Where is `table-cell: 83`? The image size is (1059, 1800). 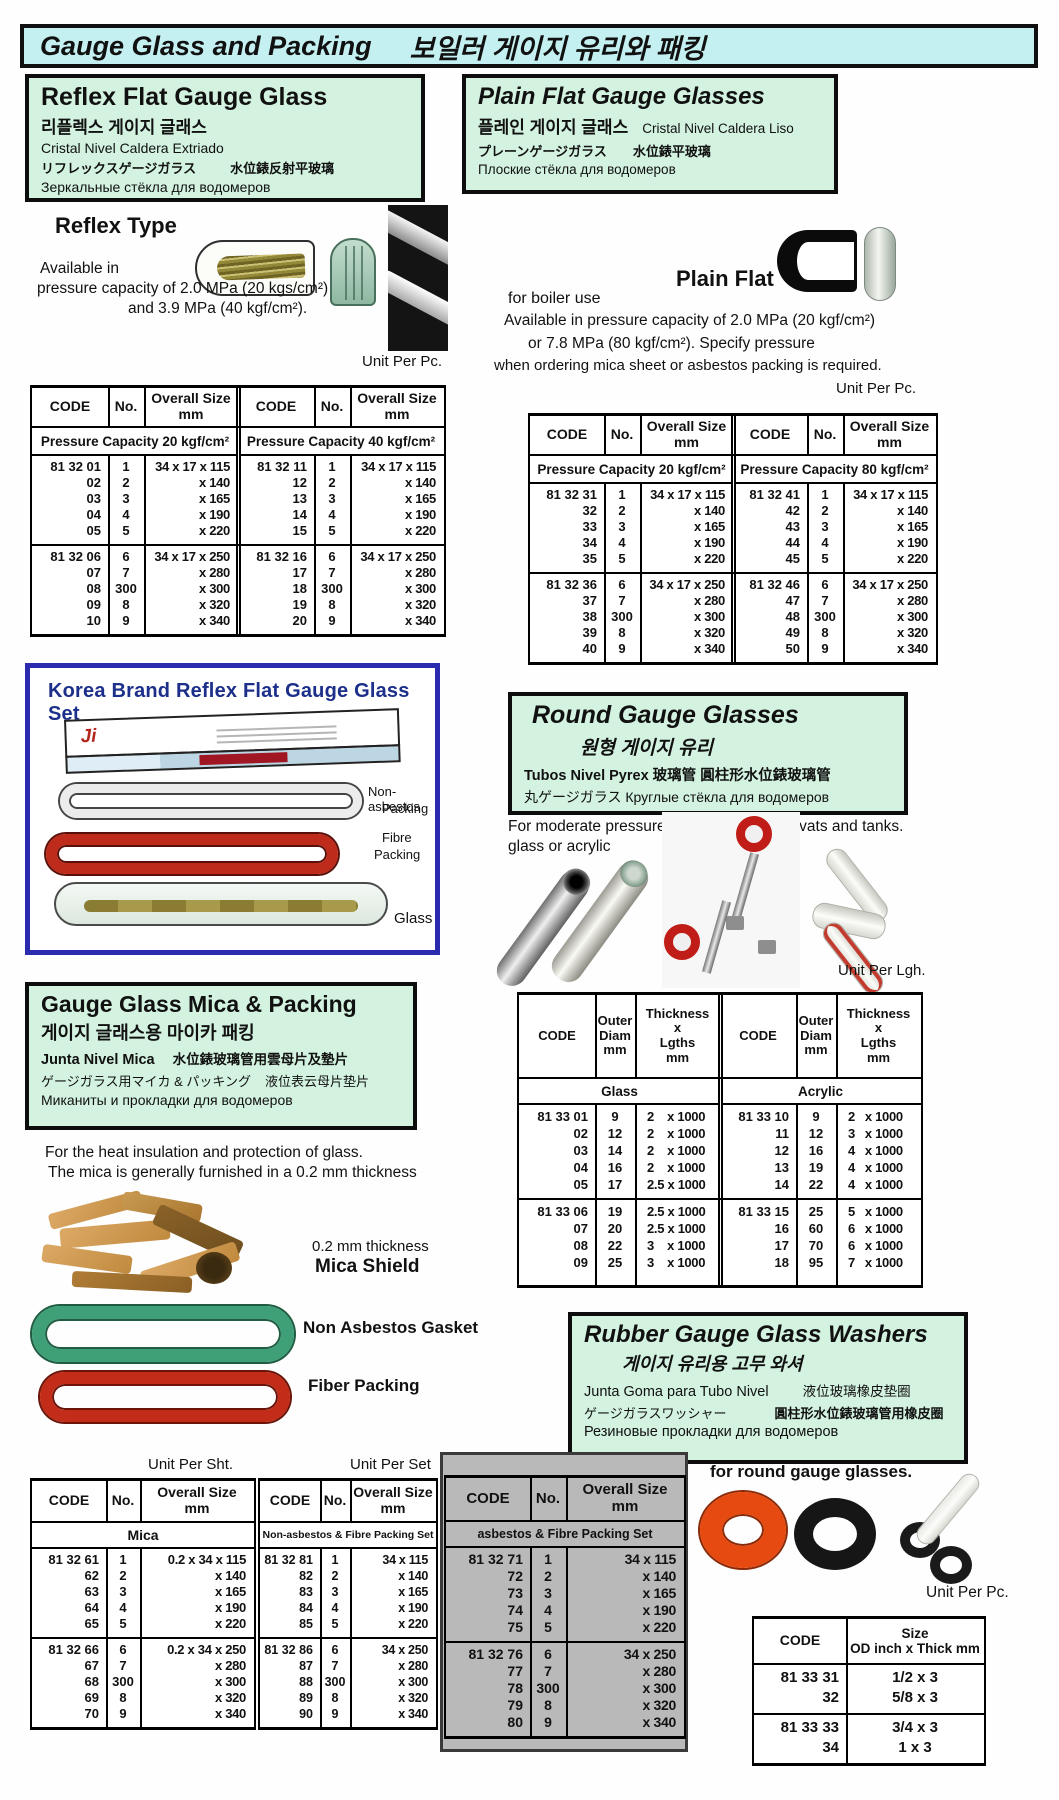
table-cell: 83 is located at coordinates (306, 1592).